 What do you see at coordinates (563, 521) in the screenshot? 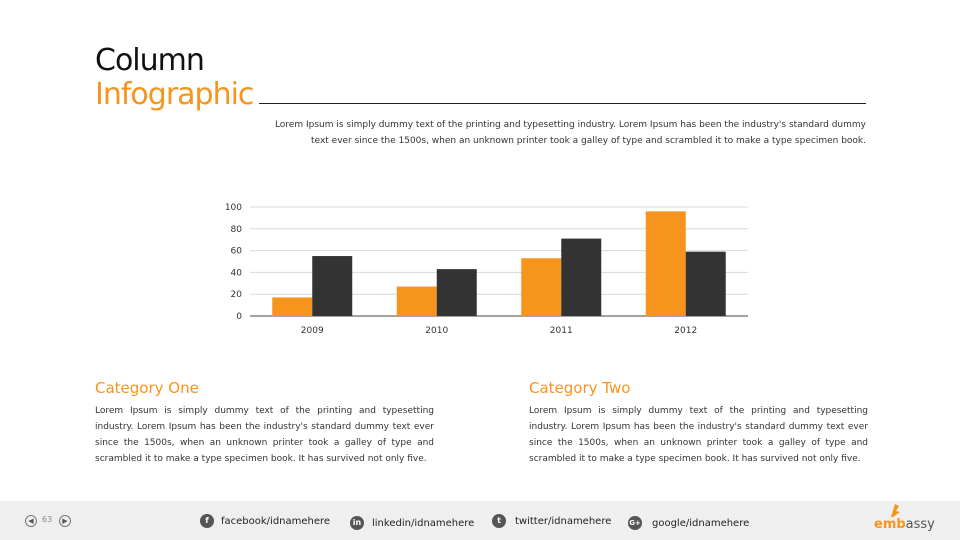
I see `twitter-link: twitter/idnamehere` at bounding box center [563, 521].